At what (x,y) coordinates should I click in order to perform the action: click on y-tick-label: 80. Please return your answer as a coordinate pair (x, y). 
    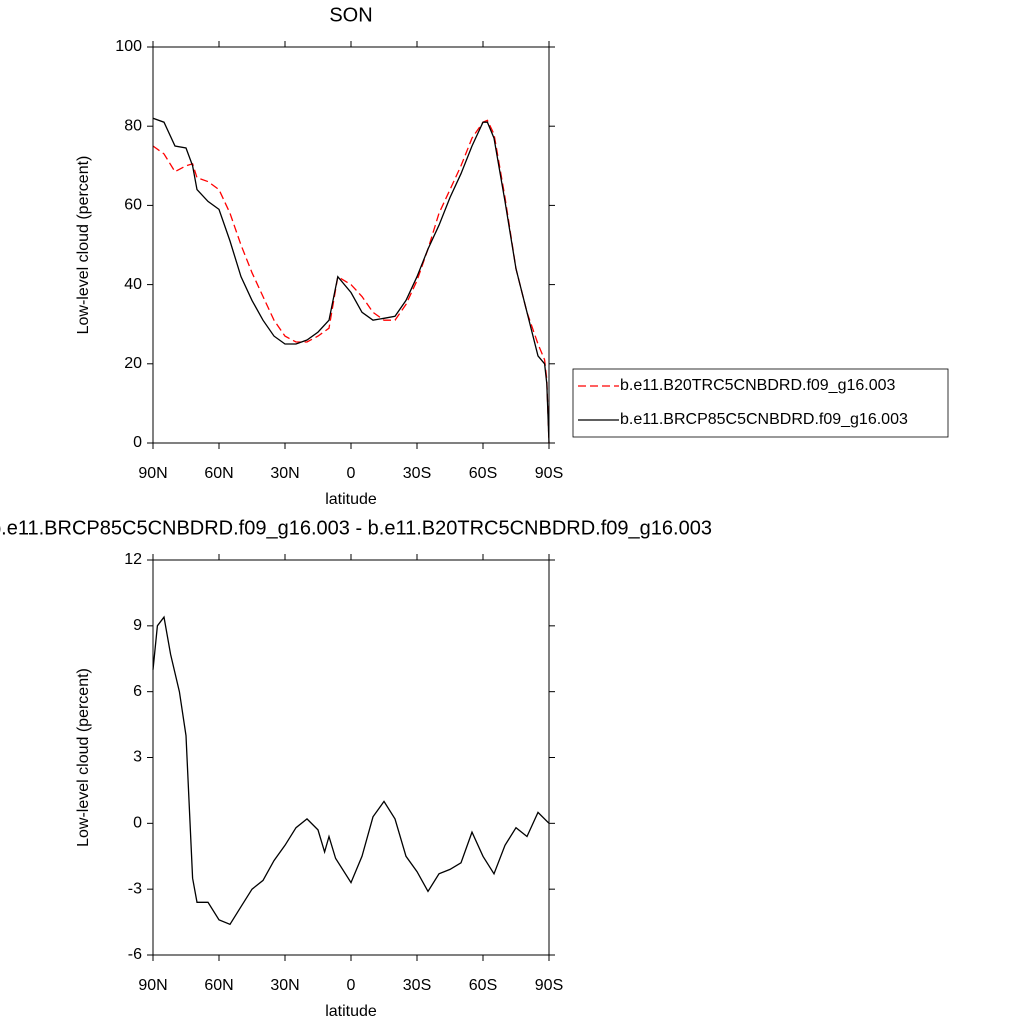
    Looking at the image, I should click on (133, 125).